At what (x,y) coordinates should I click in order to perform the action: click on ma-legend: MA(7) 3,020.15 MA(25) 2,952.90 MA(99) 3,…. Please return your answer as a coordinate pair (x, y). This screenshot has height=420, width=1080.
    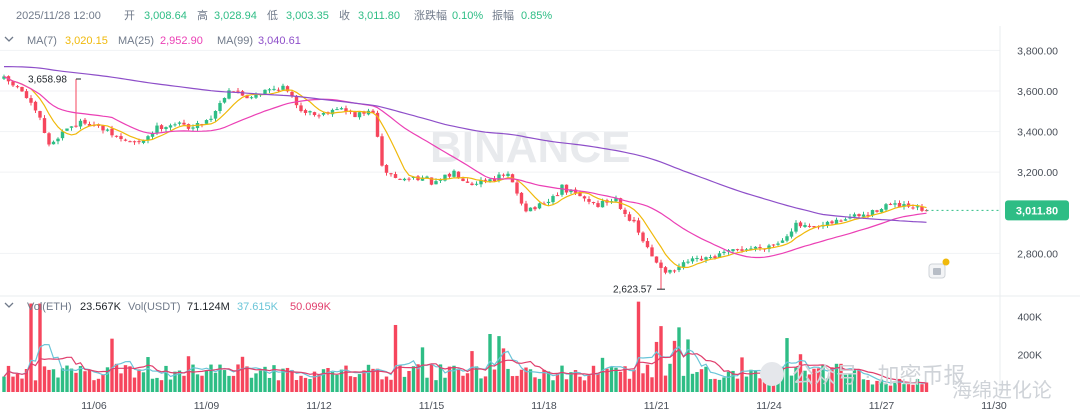
    Looking at the image, I should click on (152, 41).